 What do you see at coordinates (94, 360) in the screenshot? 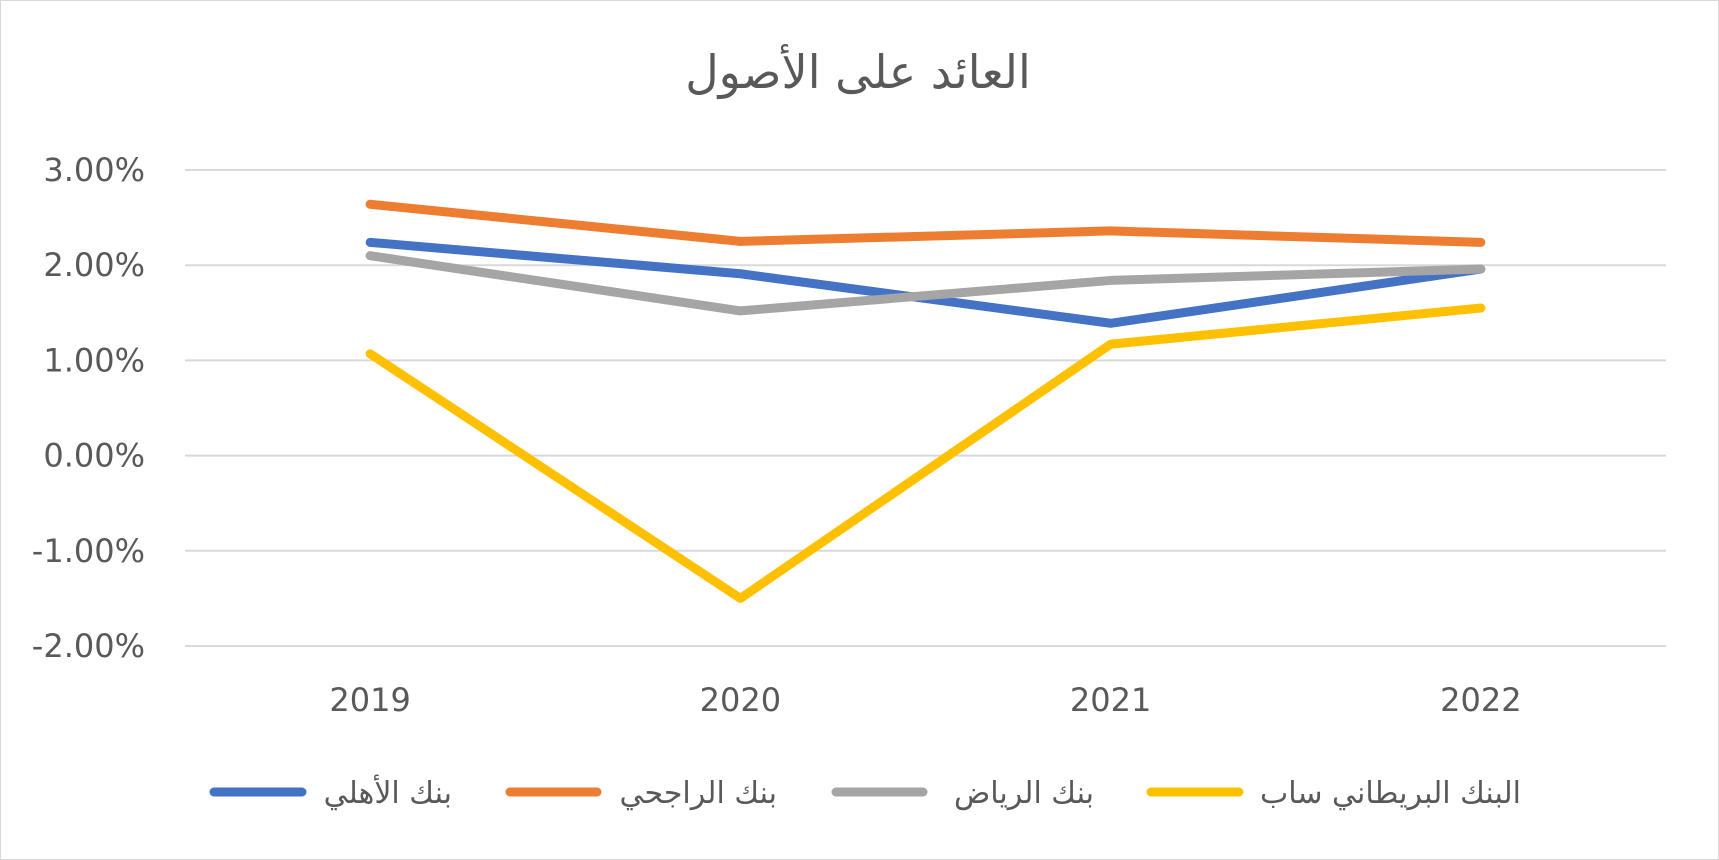
I see `y-tick-label: 1.00%` at bounding box center [94, 360].